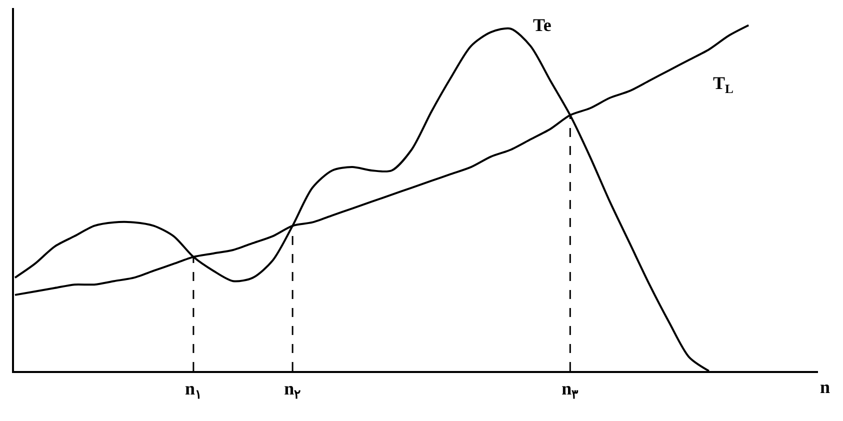 This screenshot has height=421, width=843. I want to click on x-axis-title: n, so click(825, 387).